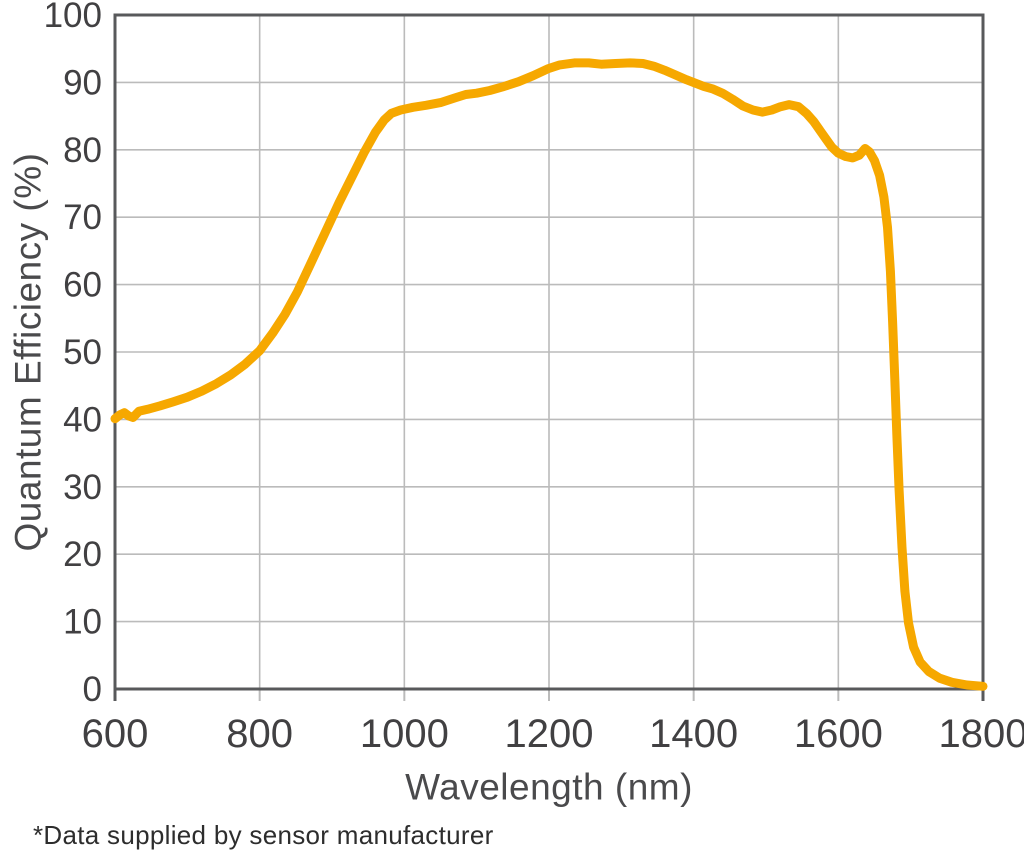  I want to click on y-tick-label: 100, so click(73, 17).